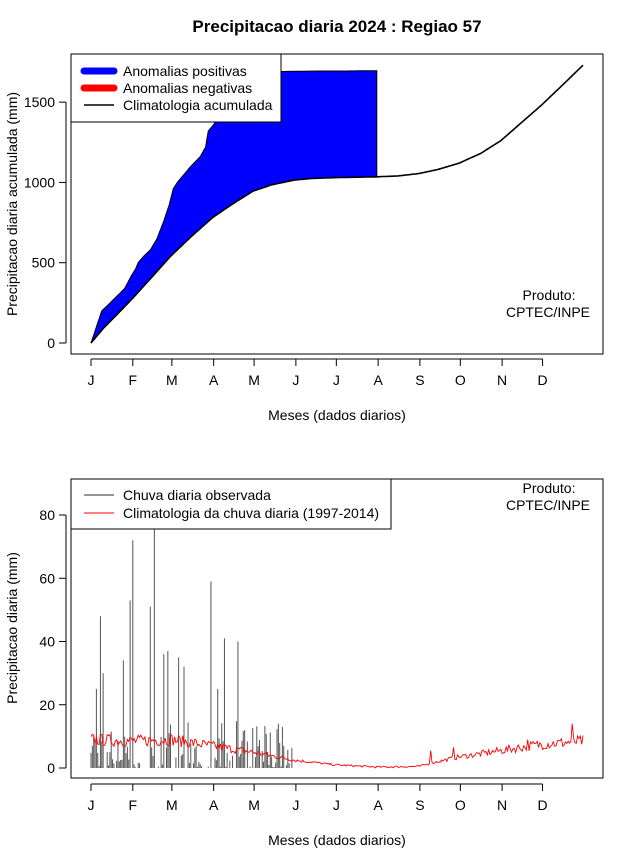  I want to click on credit-produto-bottom: Produto:, so click(549, 488).